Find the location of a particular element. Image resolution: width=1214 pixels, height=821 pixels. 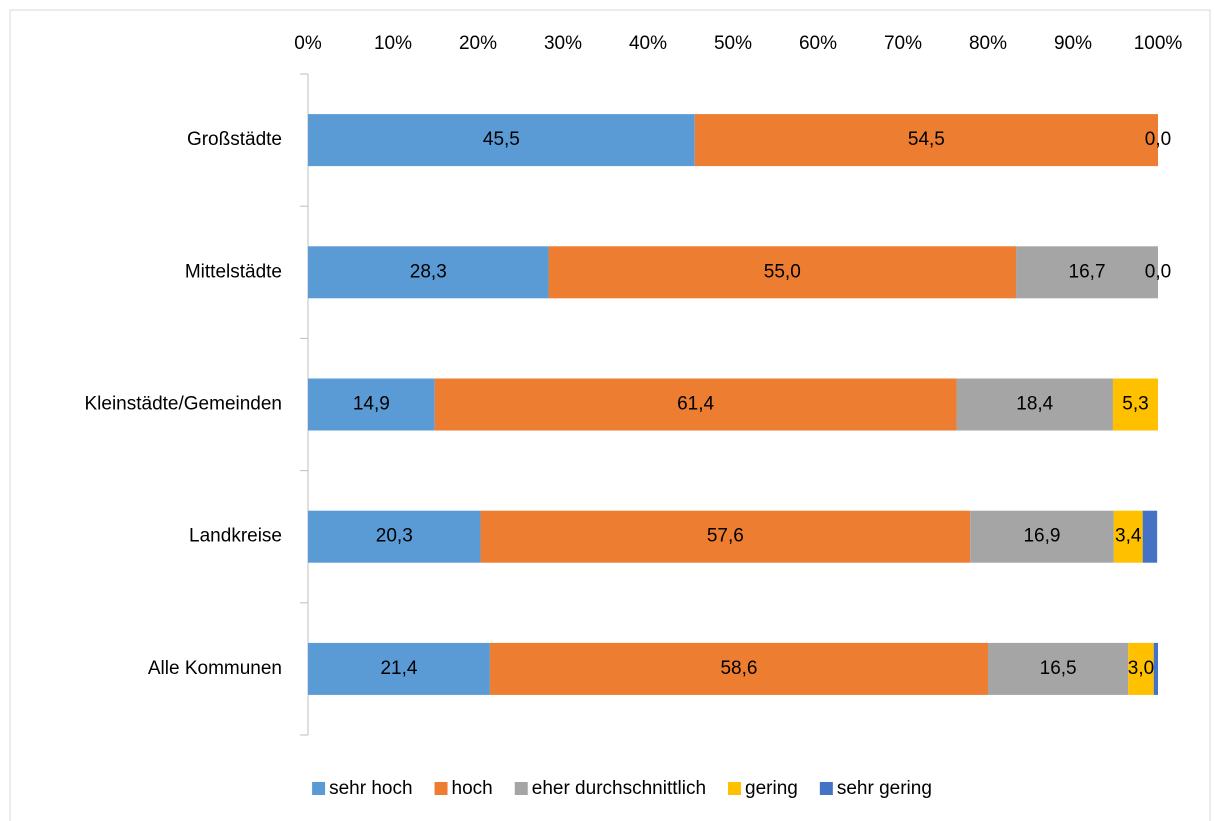

data-label: 16,7 is located at coordinates (1087, 271).